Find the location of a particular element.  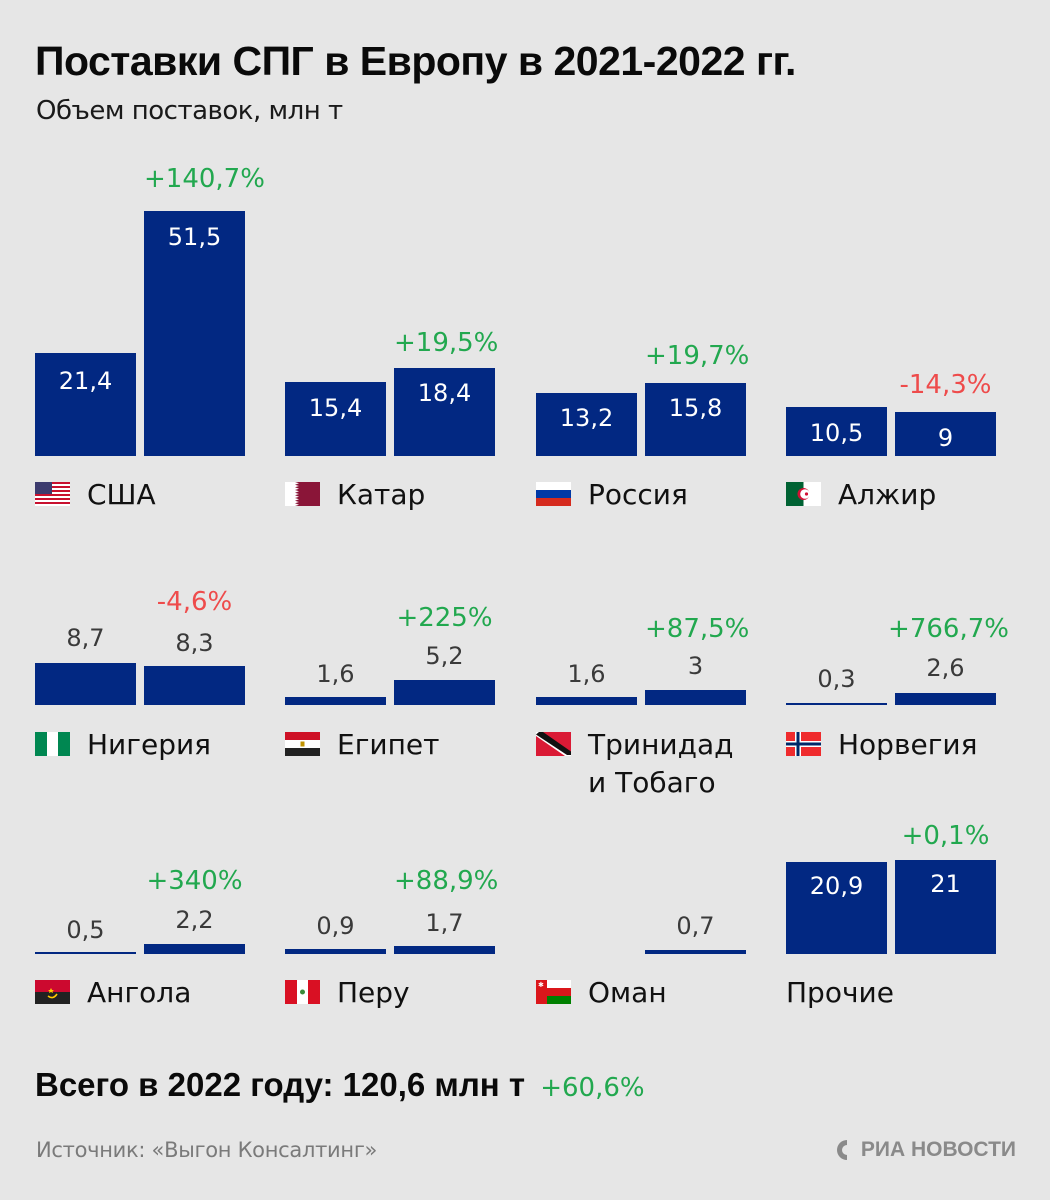

value-2021: 0,3 is located at coordinates (836, 679).